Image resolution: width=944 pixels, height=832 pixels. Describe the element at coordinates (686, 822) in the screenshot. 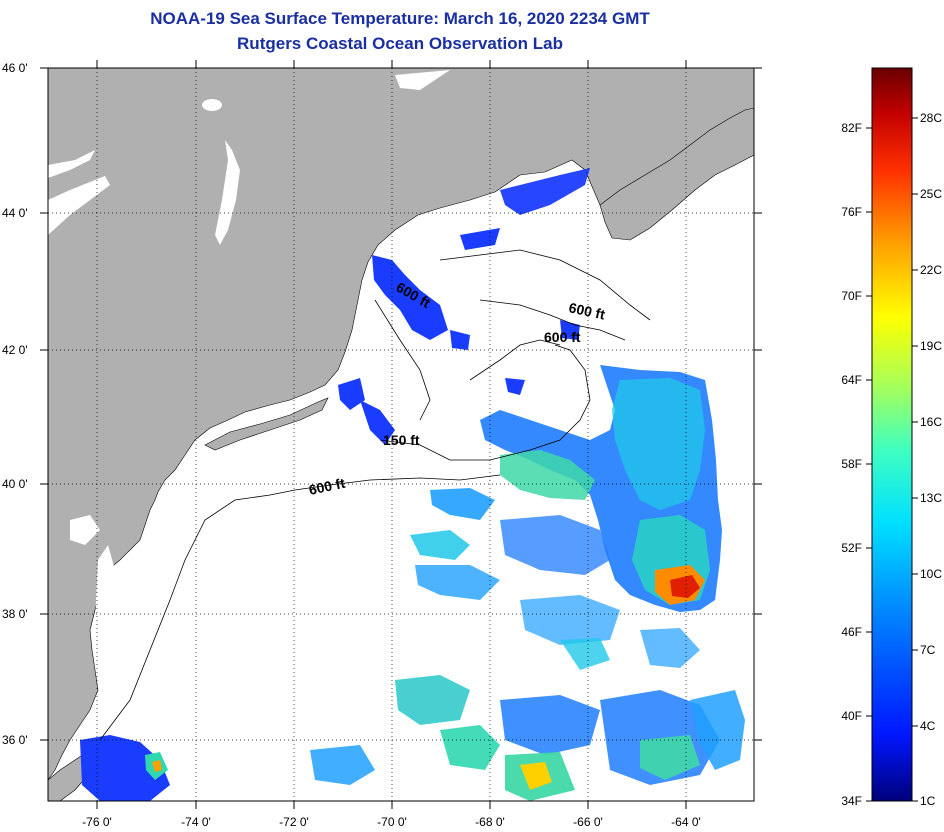

I see `lon-label: -64 0'` at that location.